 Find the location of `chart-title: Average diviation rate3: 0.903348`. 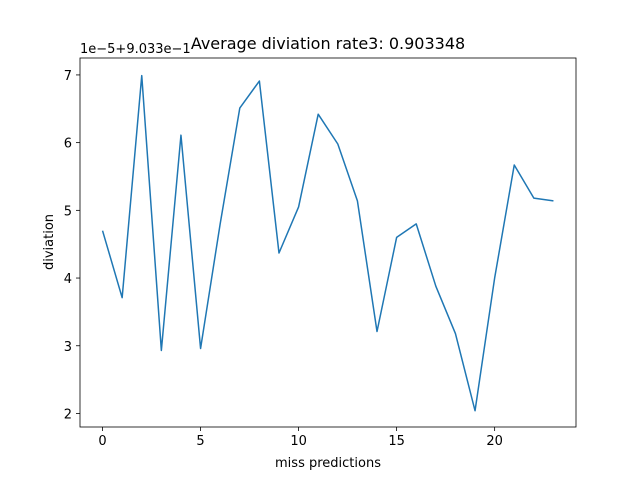

chart-title: Average diviation rate3: 0.903348 is located at coordinates (328, 43).